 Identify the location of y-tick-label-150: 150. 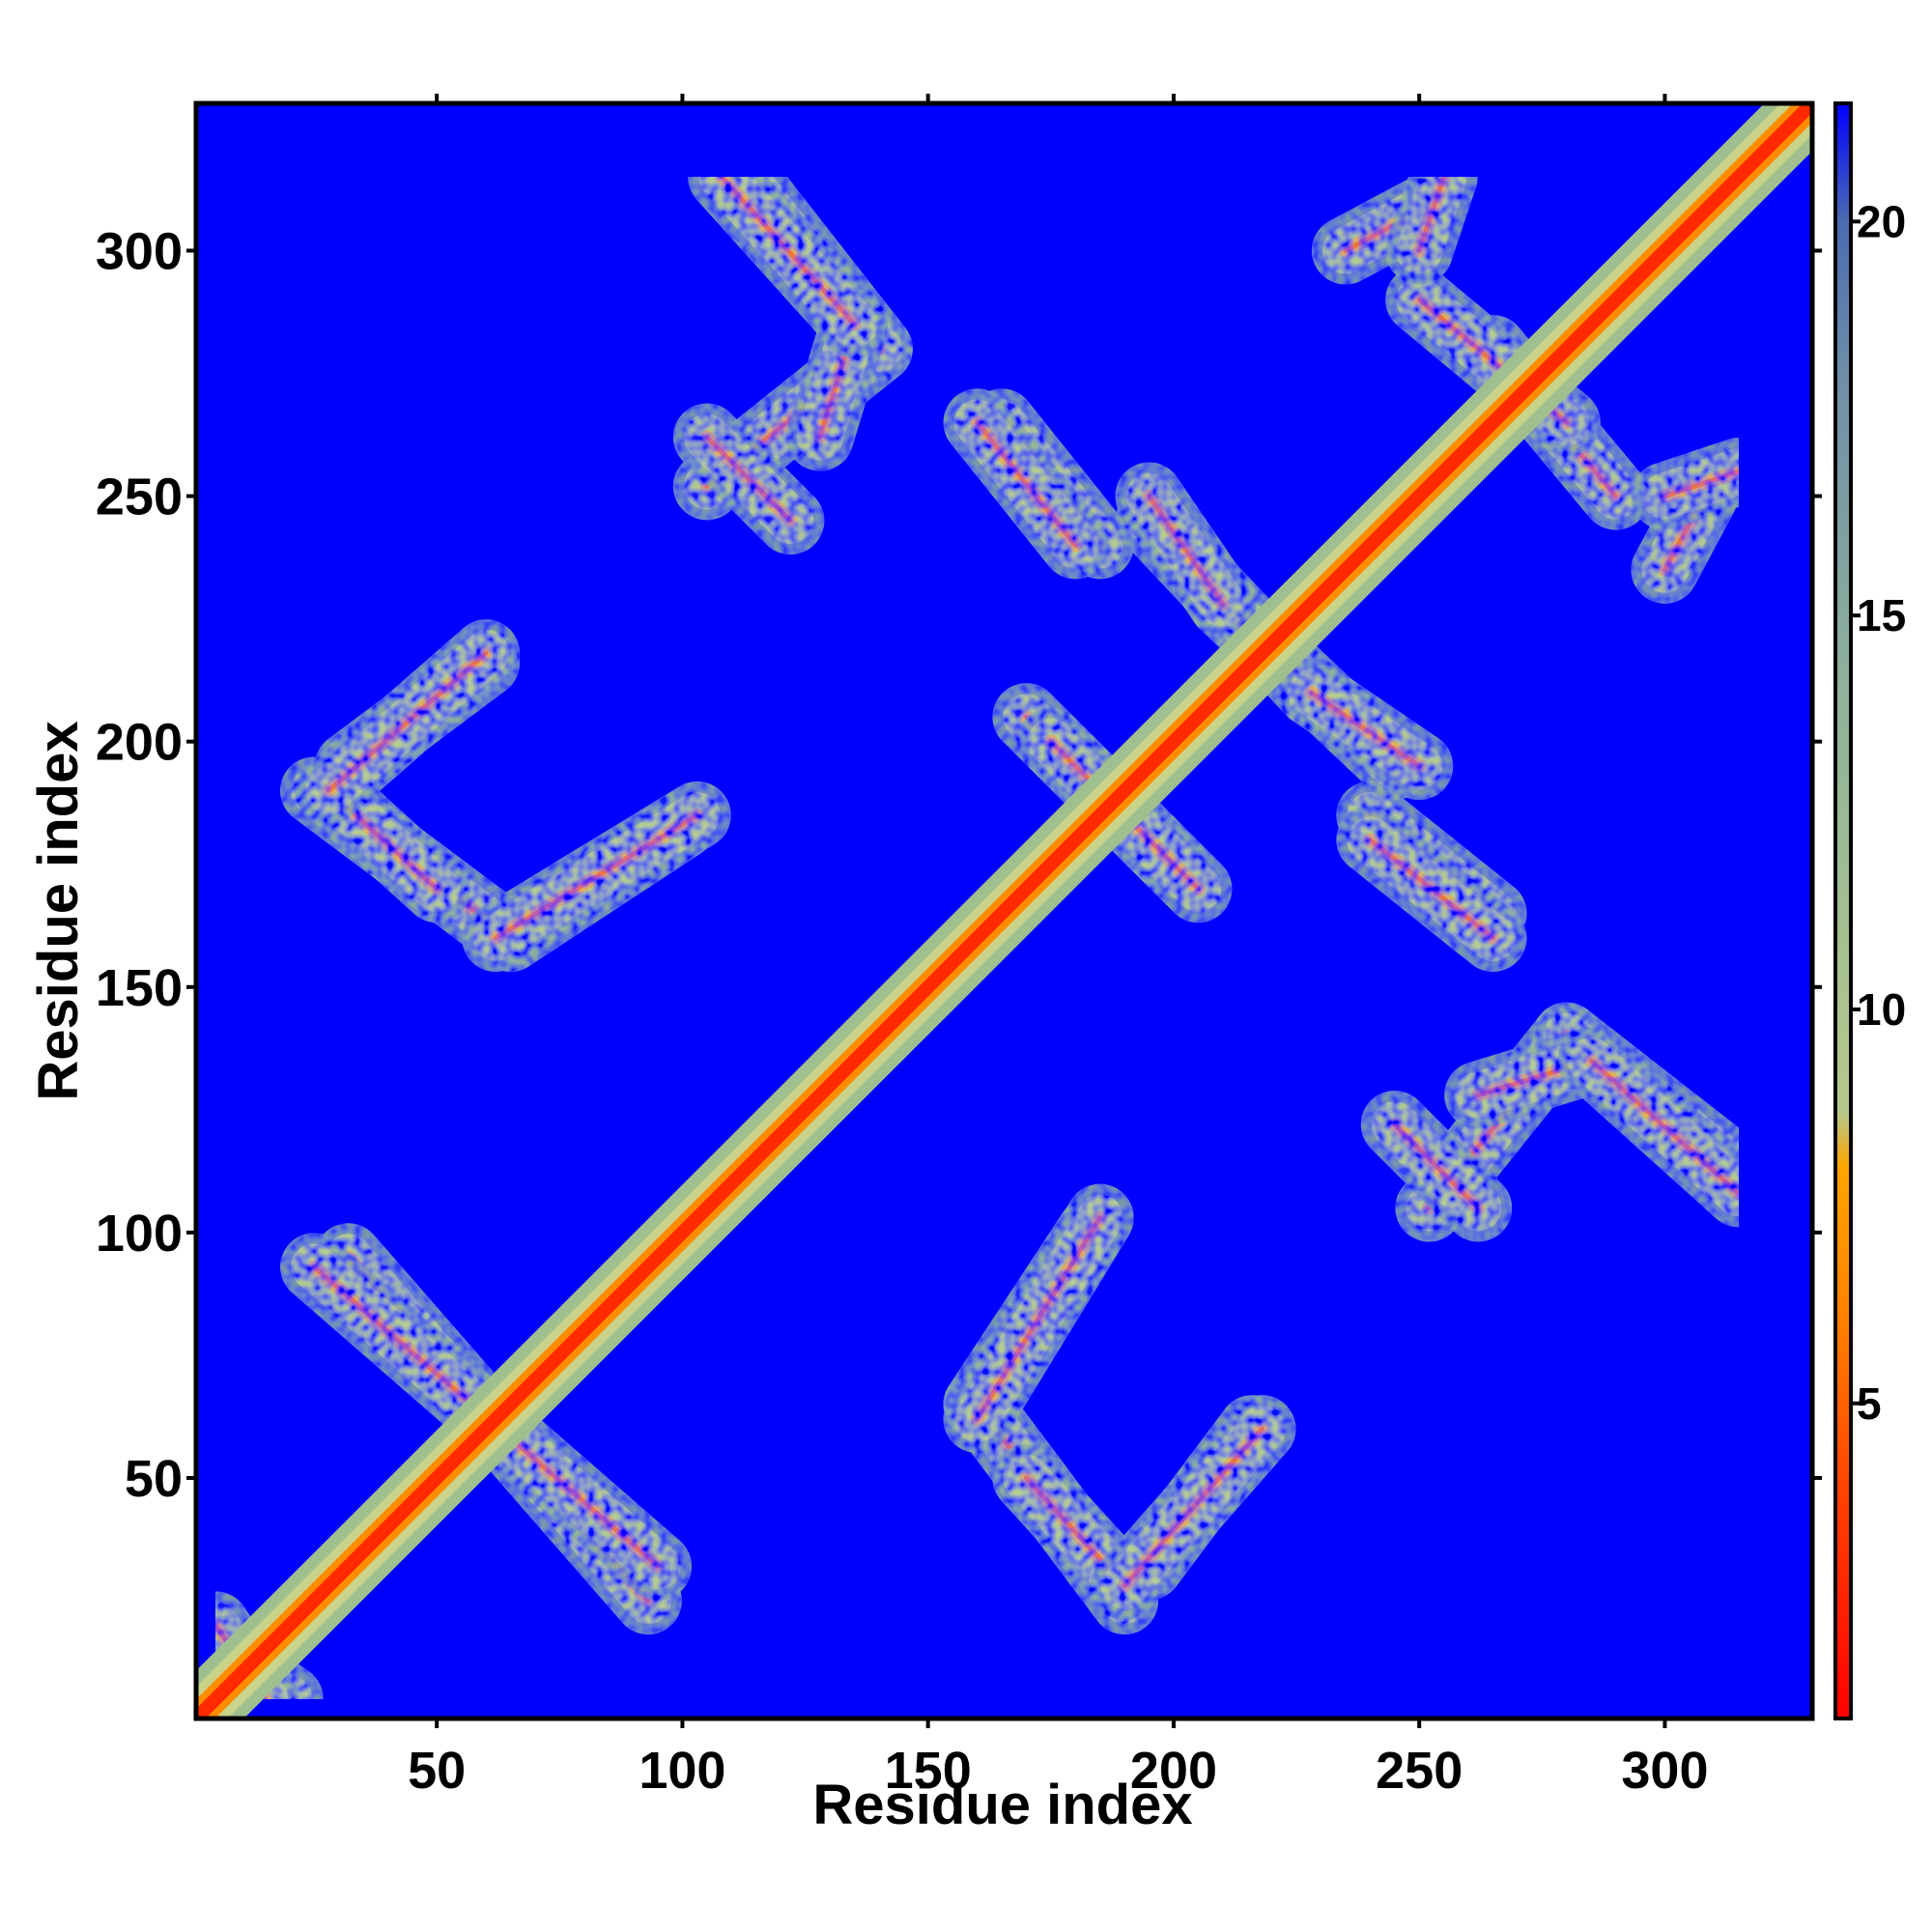
(139, 988).